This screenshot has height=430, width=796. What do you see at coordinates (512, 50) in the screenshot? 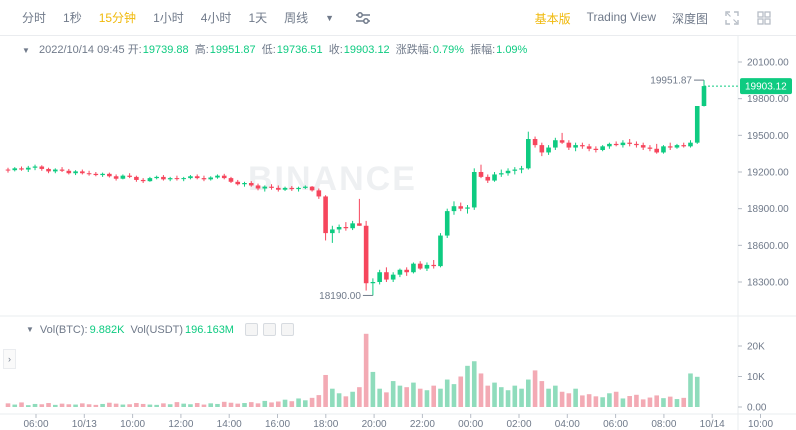
I see `amplitude-value: 1.09%` at bounding box center [512, 50].